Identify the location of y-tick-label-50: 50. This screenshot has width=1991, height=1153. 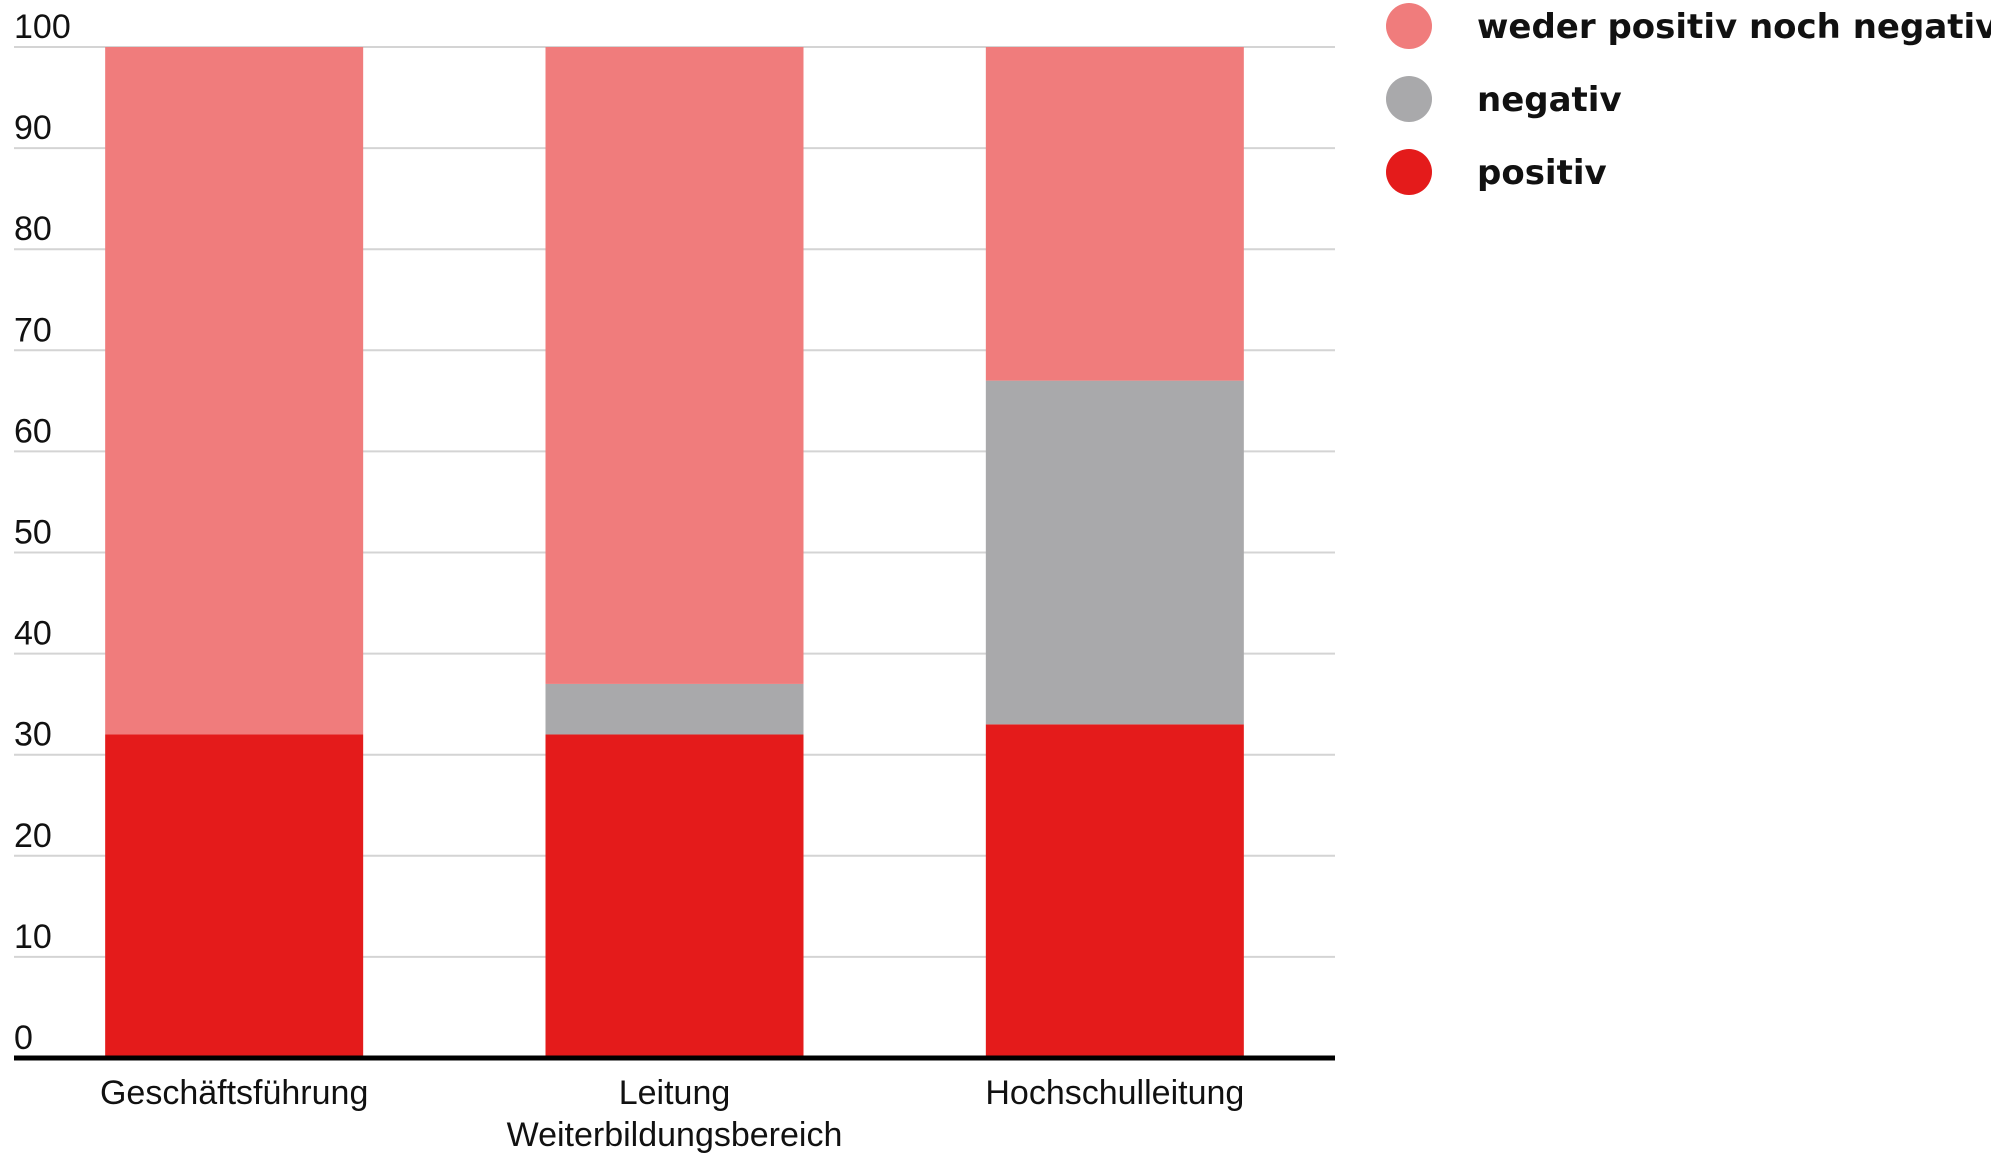
(33, 533).